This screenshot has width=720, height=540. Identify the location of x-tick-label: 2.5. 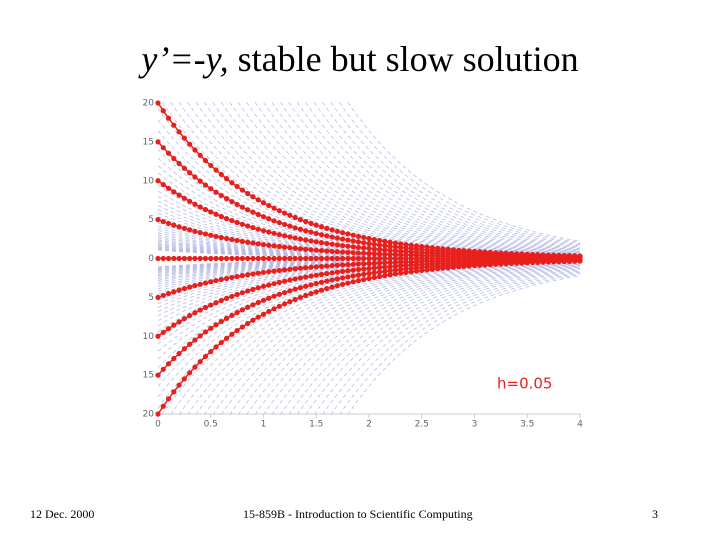
(422, 425).